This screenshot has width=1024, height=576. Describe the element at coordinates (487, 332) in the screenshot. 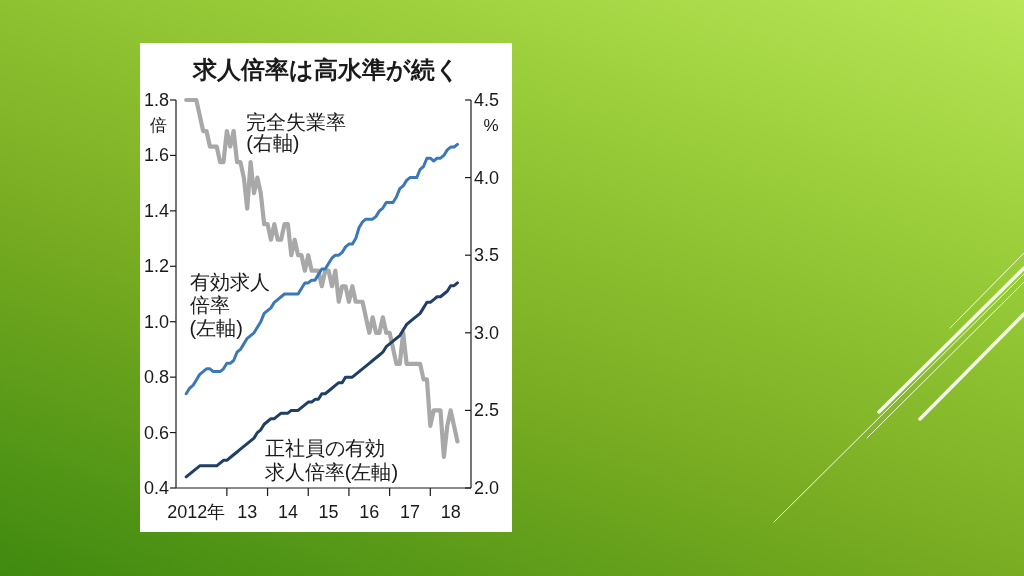

I see `y2-tick-label: 3.0` at that location.